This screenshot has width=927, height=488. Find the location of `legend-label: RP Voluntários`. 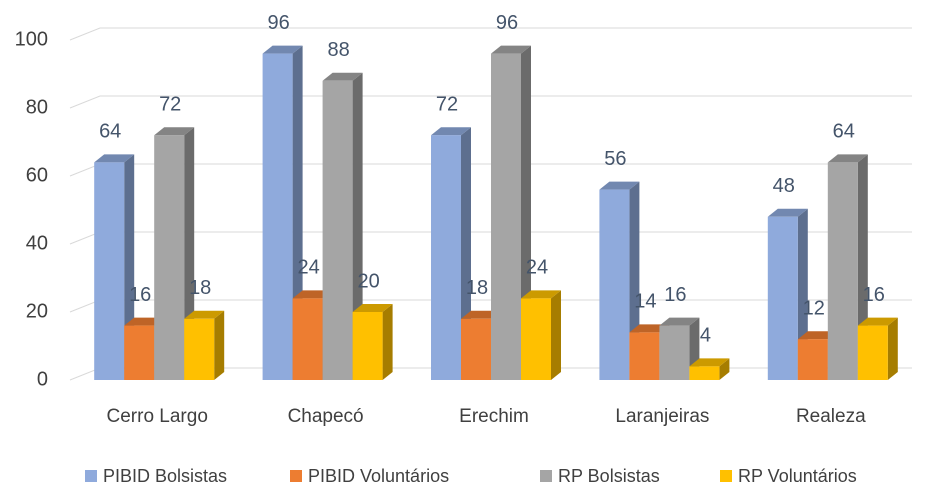

legend-label: RP Voluntários is located at coordinates (797, 476).